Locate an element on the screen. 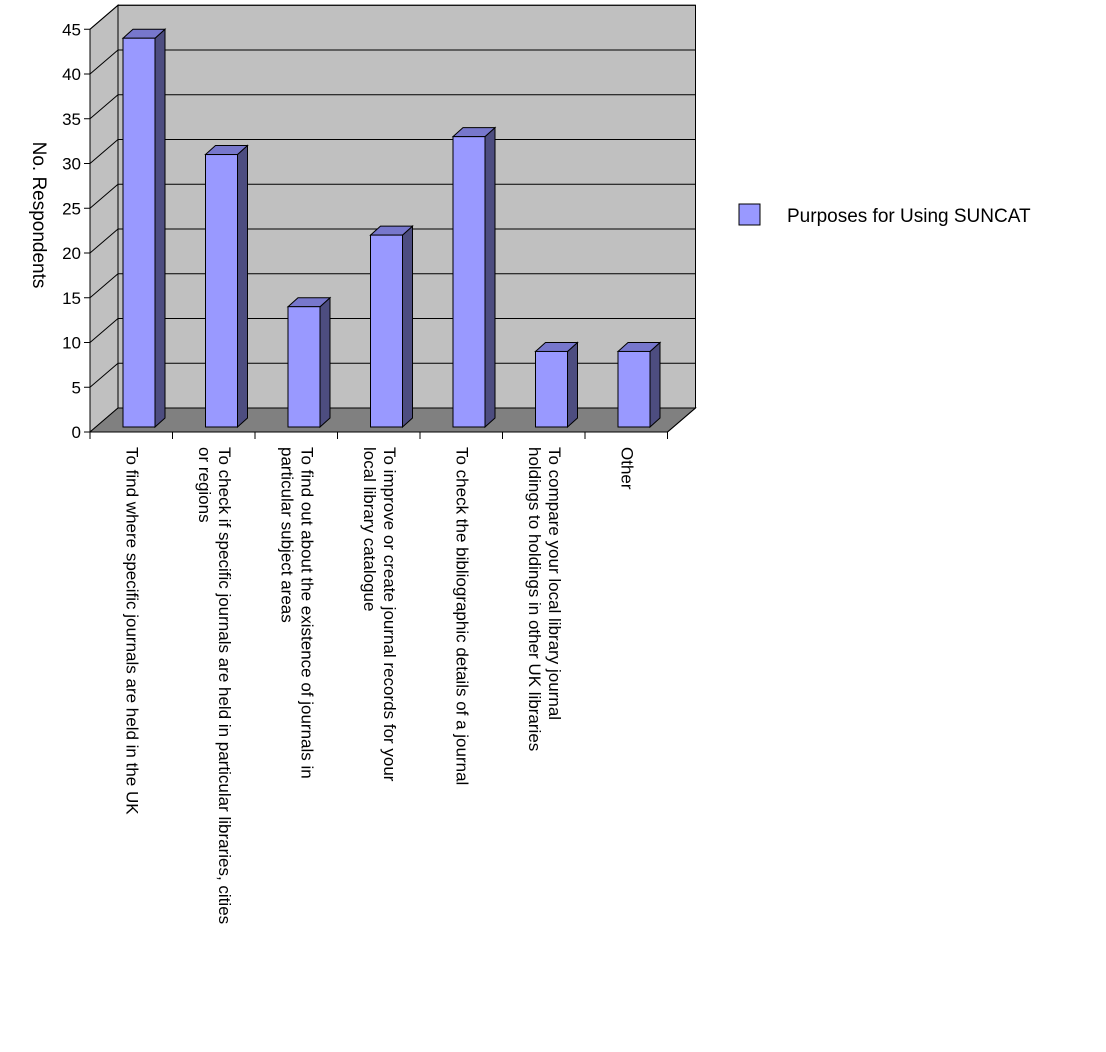  category-label: or regions is located at coordinates (204, 485).